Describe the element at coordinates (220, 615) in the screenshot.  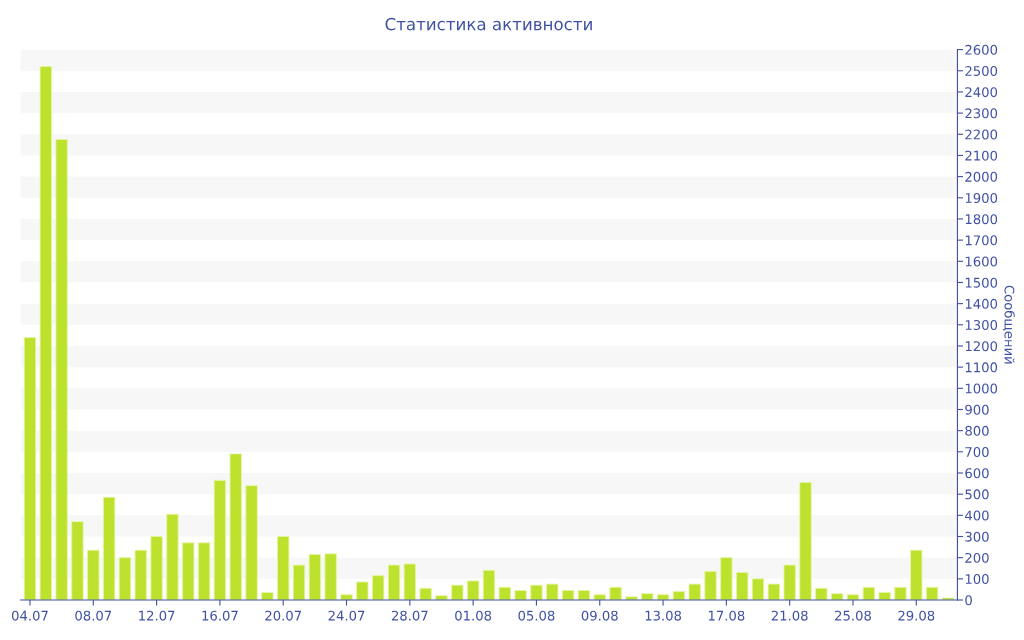
I see `x-tick-label: 16.07` at that location.